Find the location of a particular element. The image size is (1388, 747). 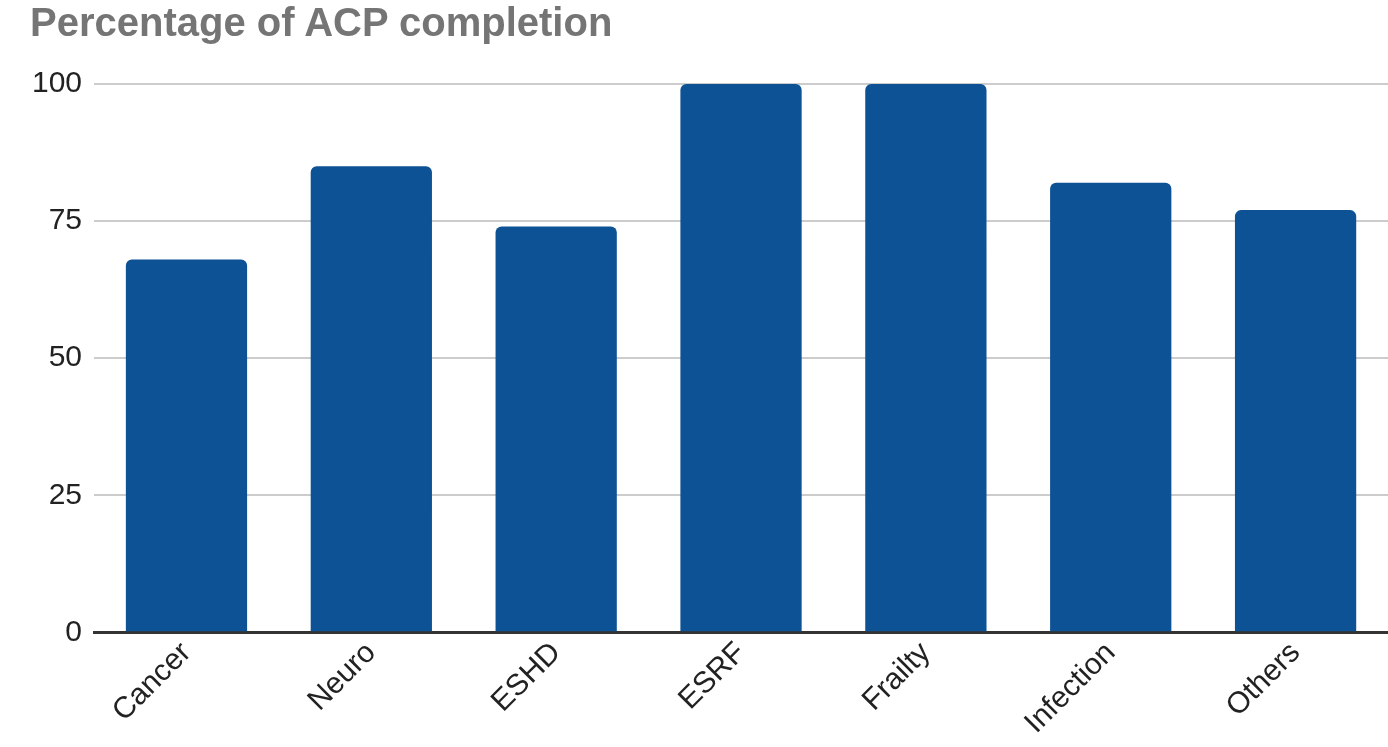

y-tick-label: 50 is located at coordinates (65, 356).